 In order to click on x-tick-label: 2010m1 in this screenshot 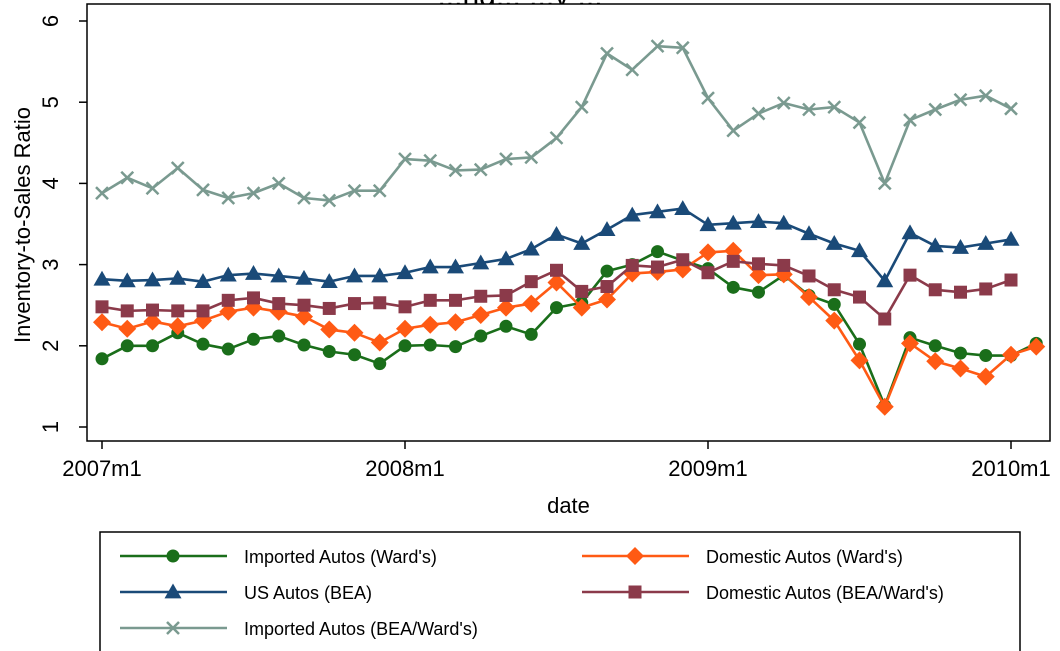, I will do `click(1011, 468)`.